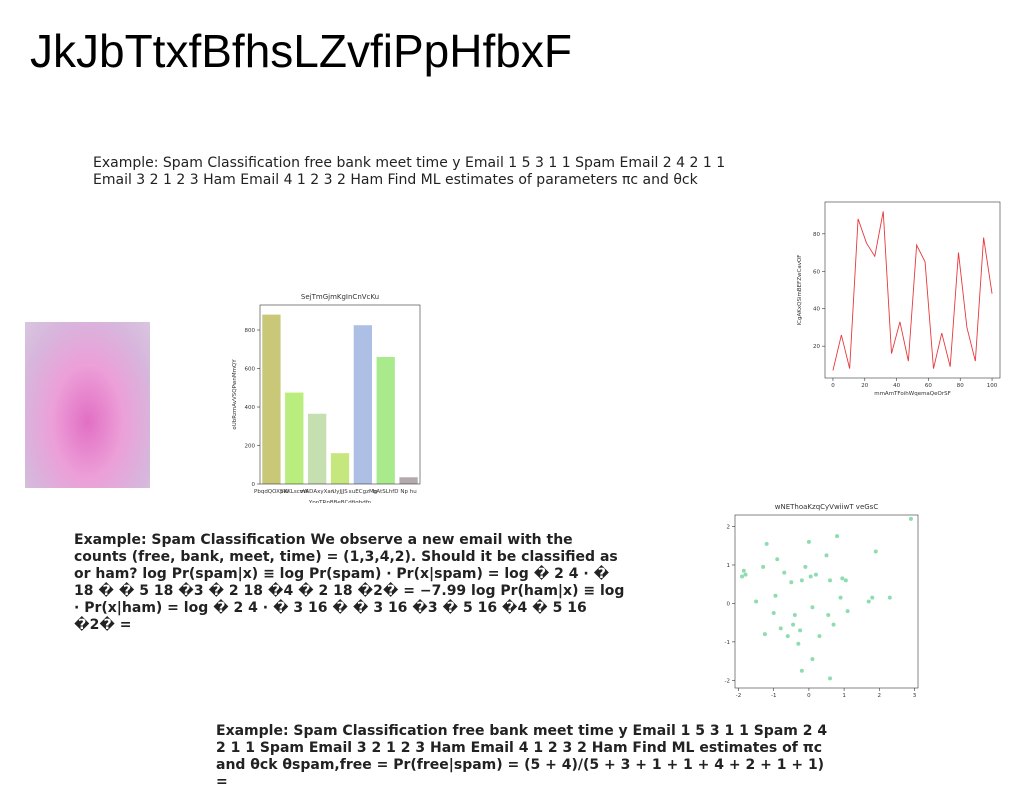 The height and width of the screenshot is (791, 1024). What do you see at coordinates (87, 405) in the screenshot?
I see `image` at bounding box center [87, 405].